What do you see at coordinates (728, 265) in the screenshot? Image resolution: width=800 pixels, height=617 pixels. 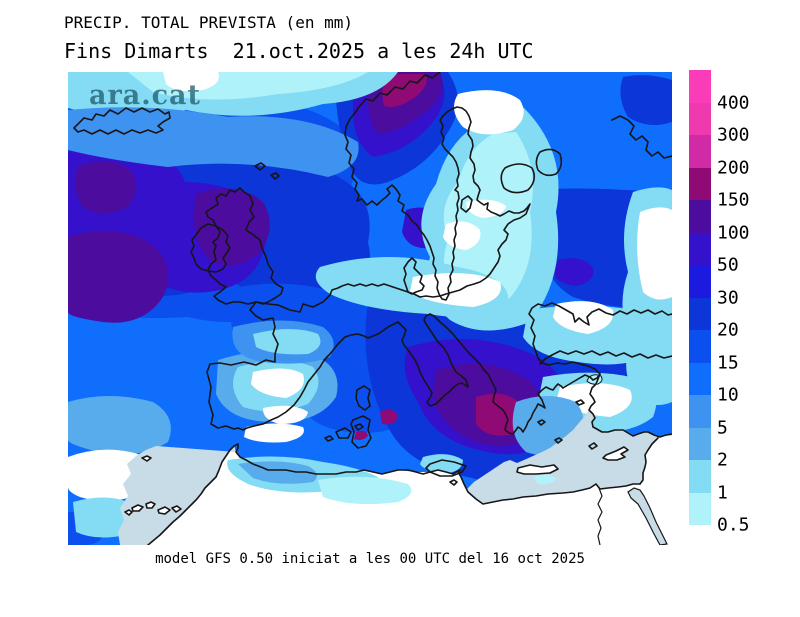 I see `legend-label-50: 50` at bounding box center [728, 265].